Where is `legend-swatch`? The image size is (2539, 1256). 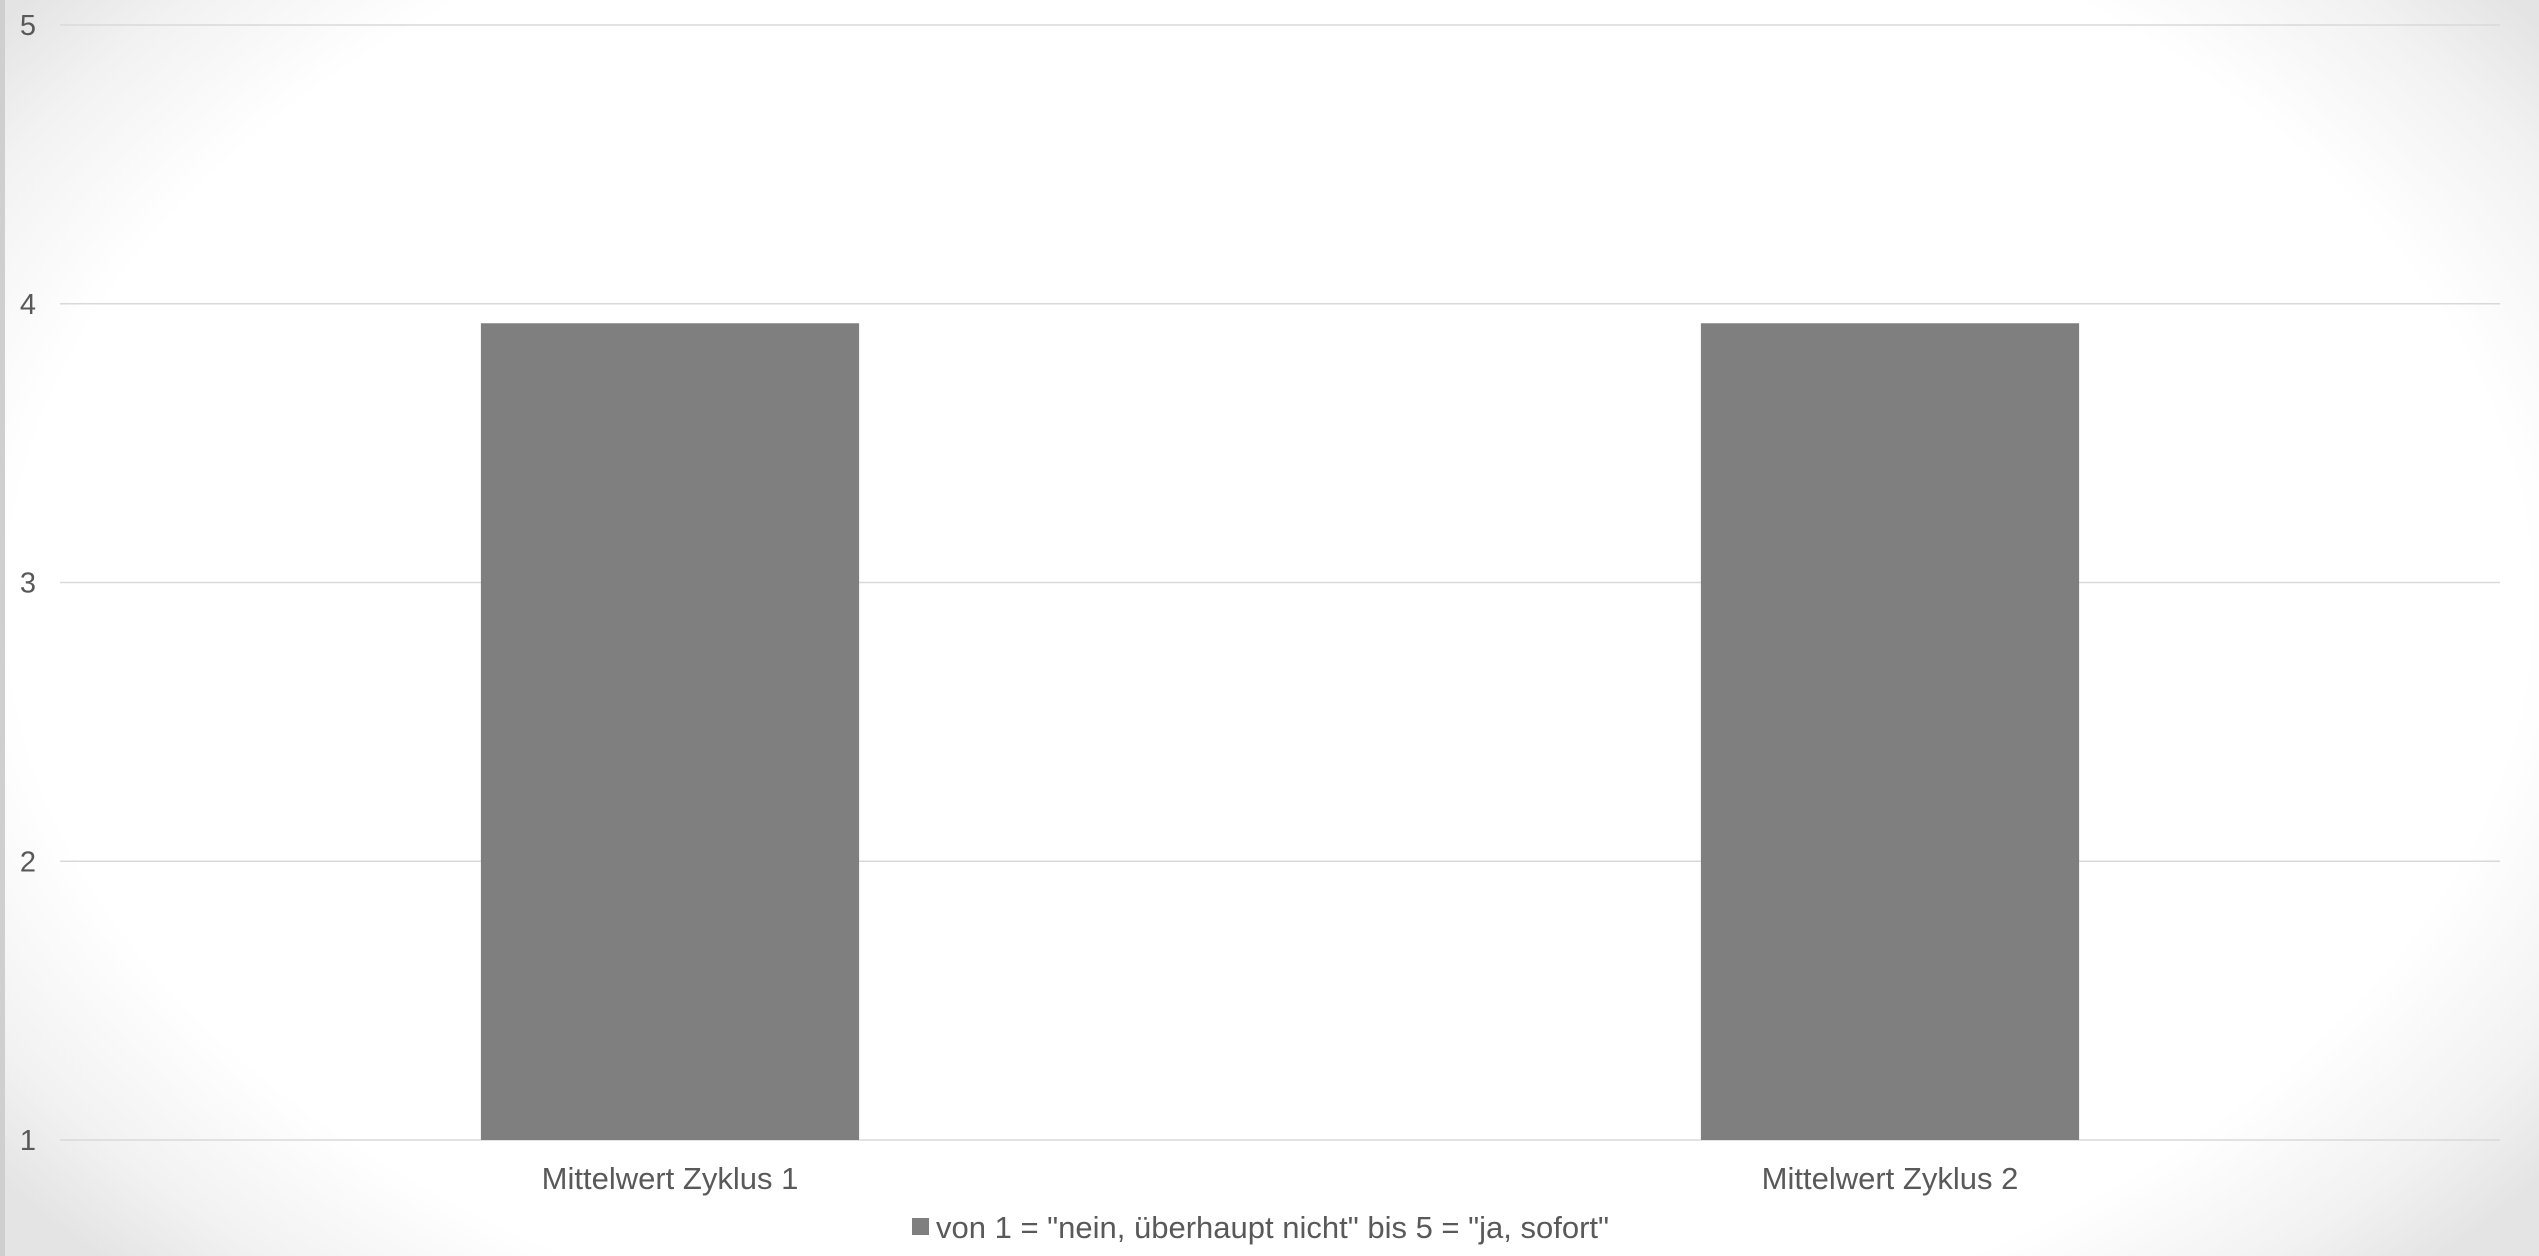
legend-swatch is located at coordinates (920, 1226).